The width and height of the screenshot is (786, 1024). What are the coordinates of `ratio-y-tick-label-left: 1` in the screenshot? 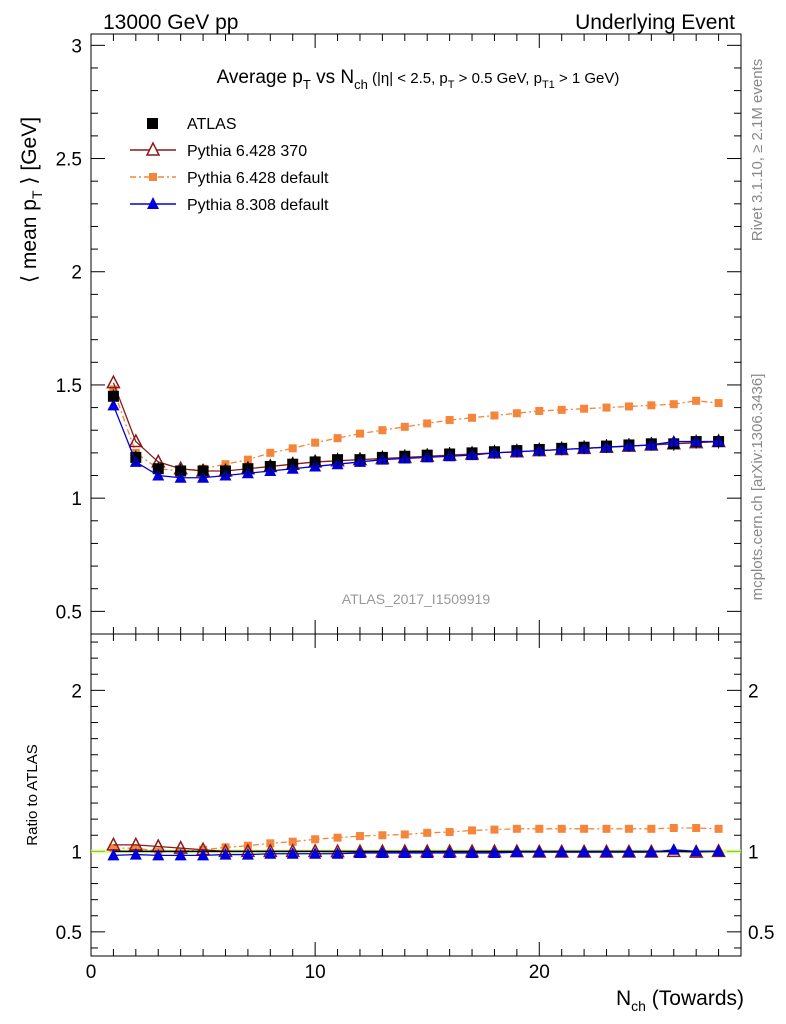 It's located at (76, 852).